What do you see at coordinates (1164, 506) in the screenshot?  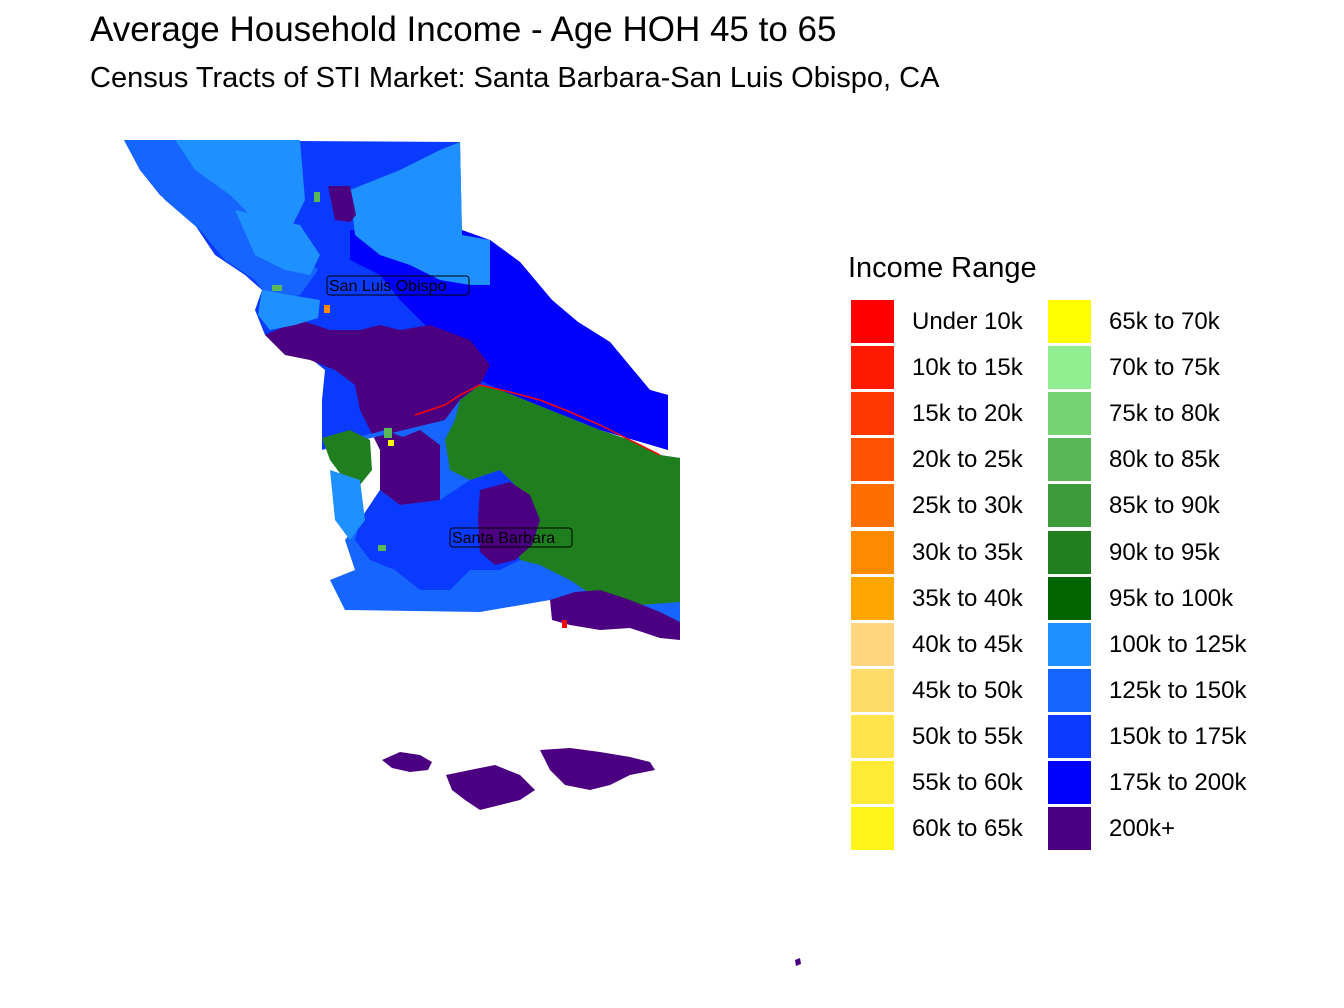 I see `legend-label: 85k to 90k` at bounding box center [1164, 506].